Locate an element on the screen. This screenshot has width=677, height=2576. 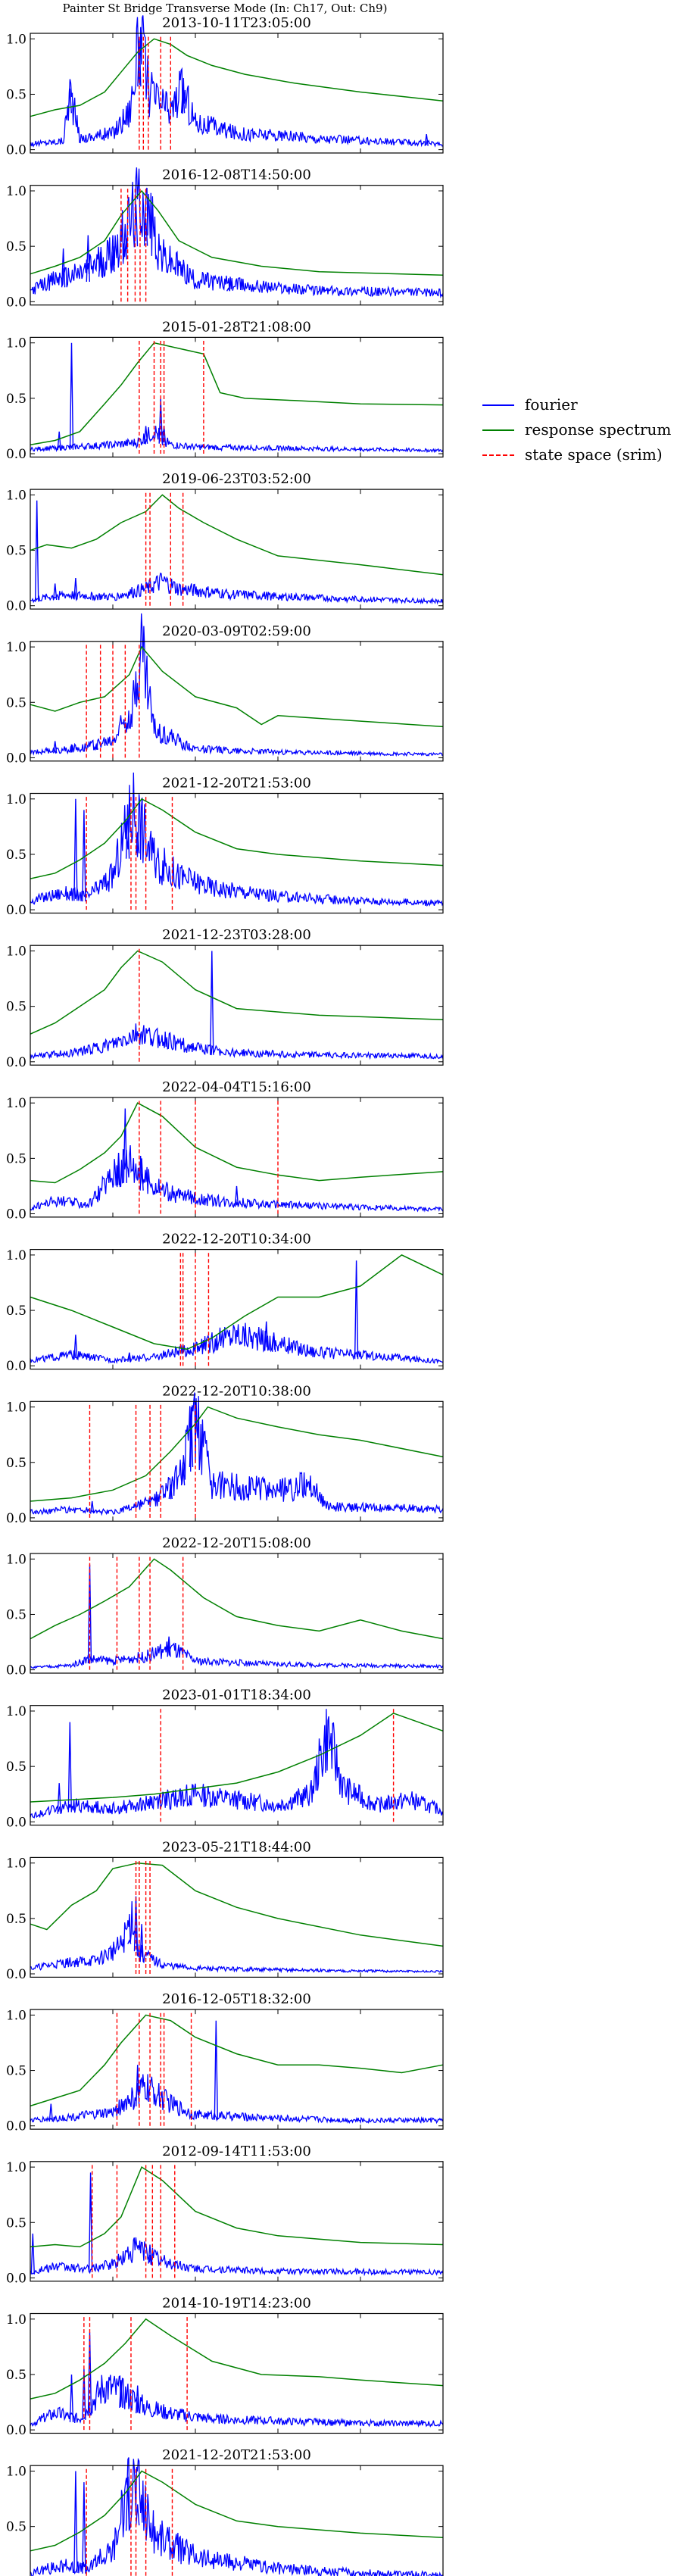
panel-title: 2020-03-09T02:59:00 is located at coordinates (236, 631).